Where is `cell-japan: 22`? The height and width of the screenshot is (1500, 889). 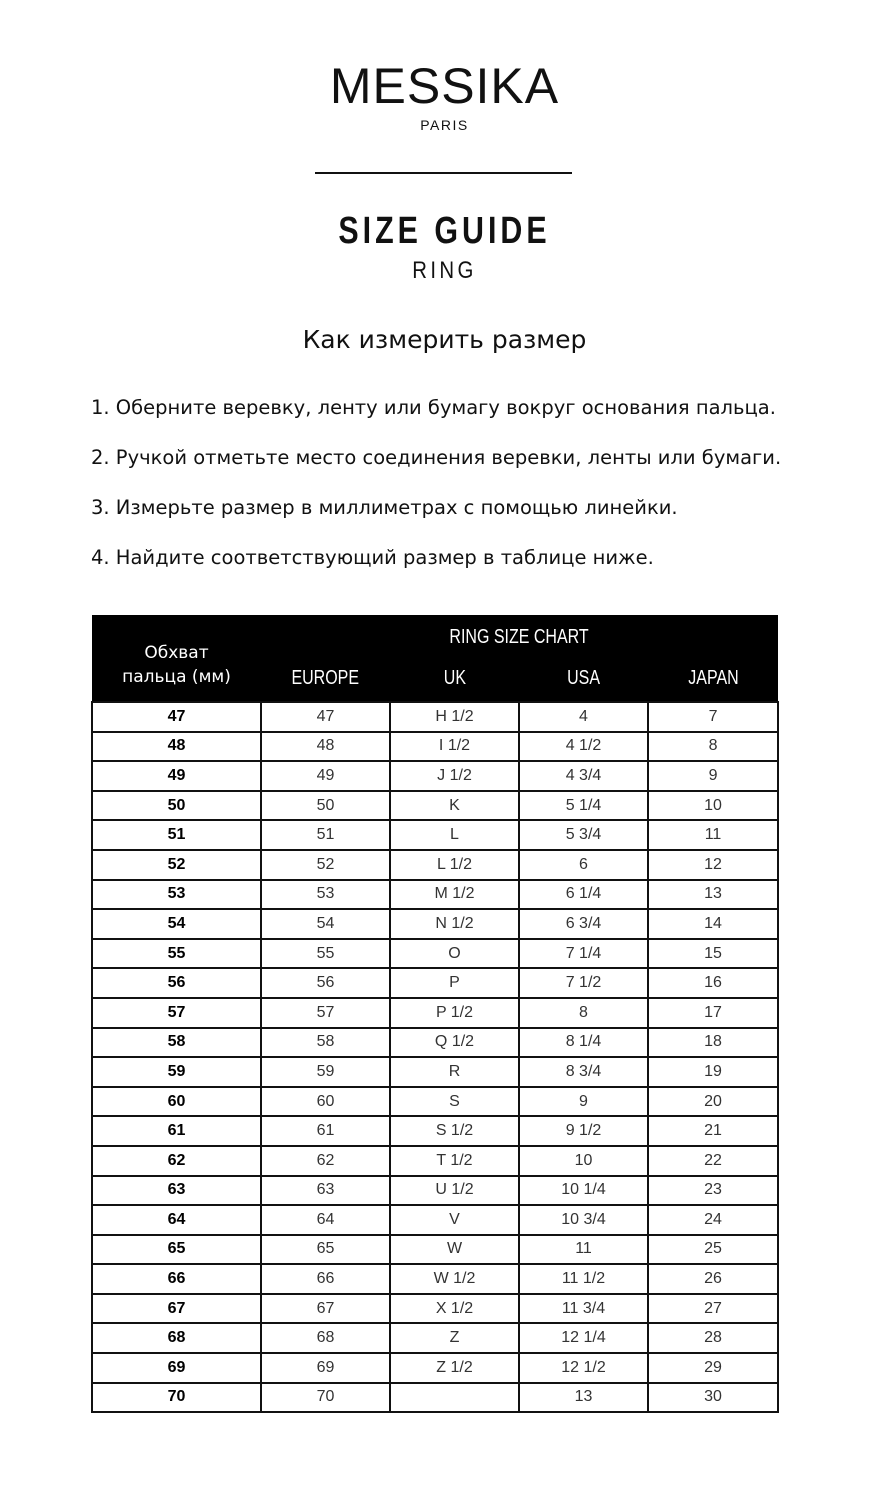
cell-japan: 22 is located at coordinates (713, 1160).